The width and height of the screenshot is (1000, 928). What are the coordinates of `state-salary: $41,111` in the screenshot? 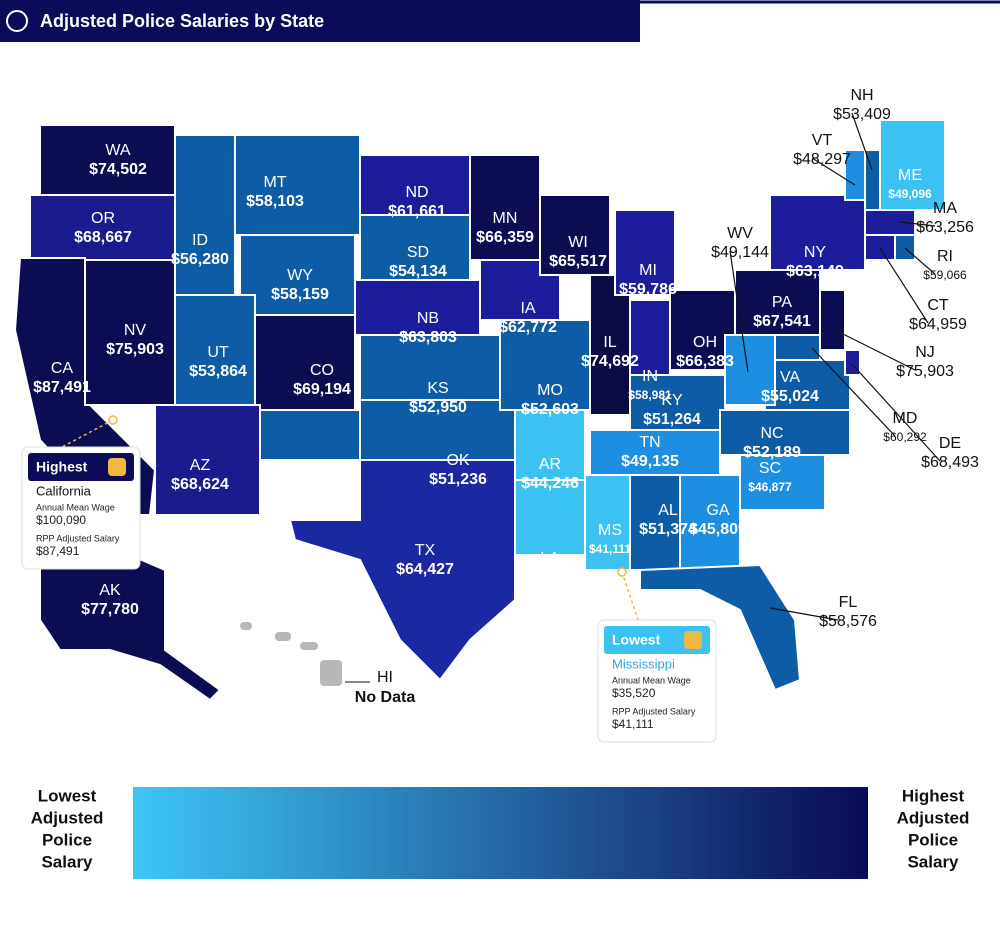 It's located at (610, 549).